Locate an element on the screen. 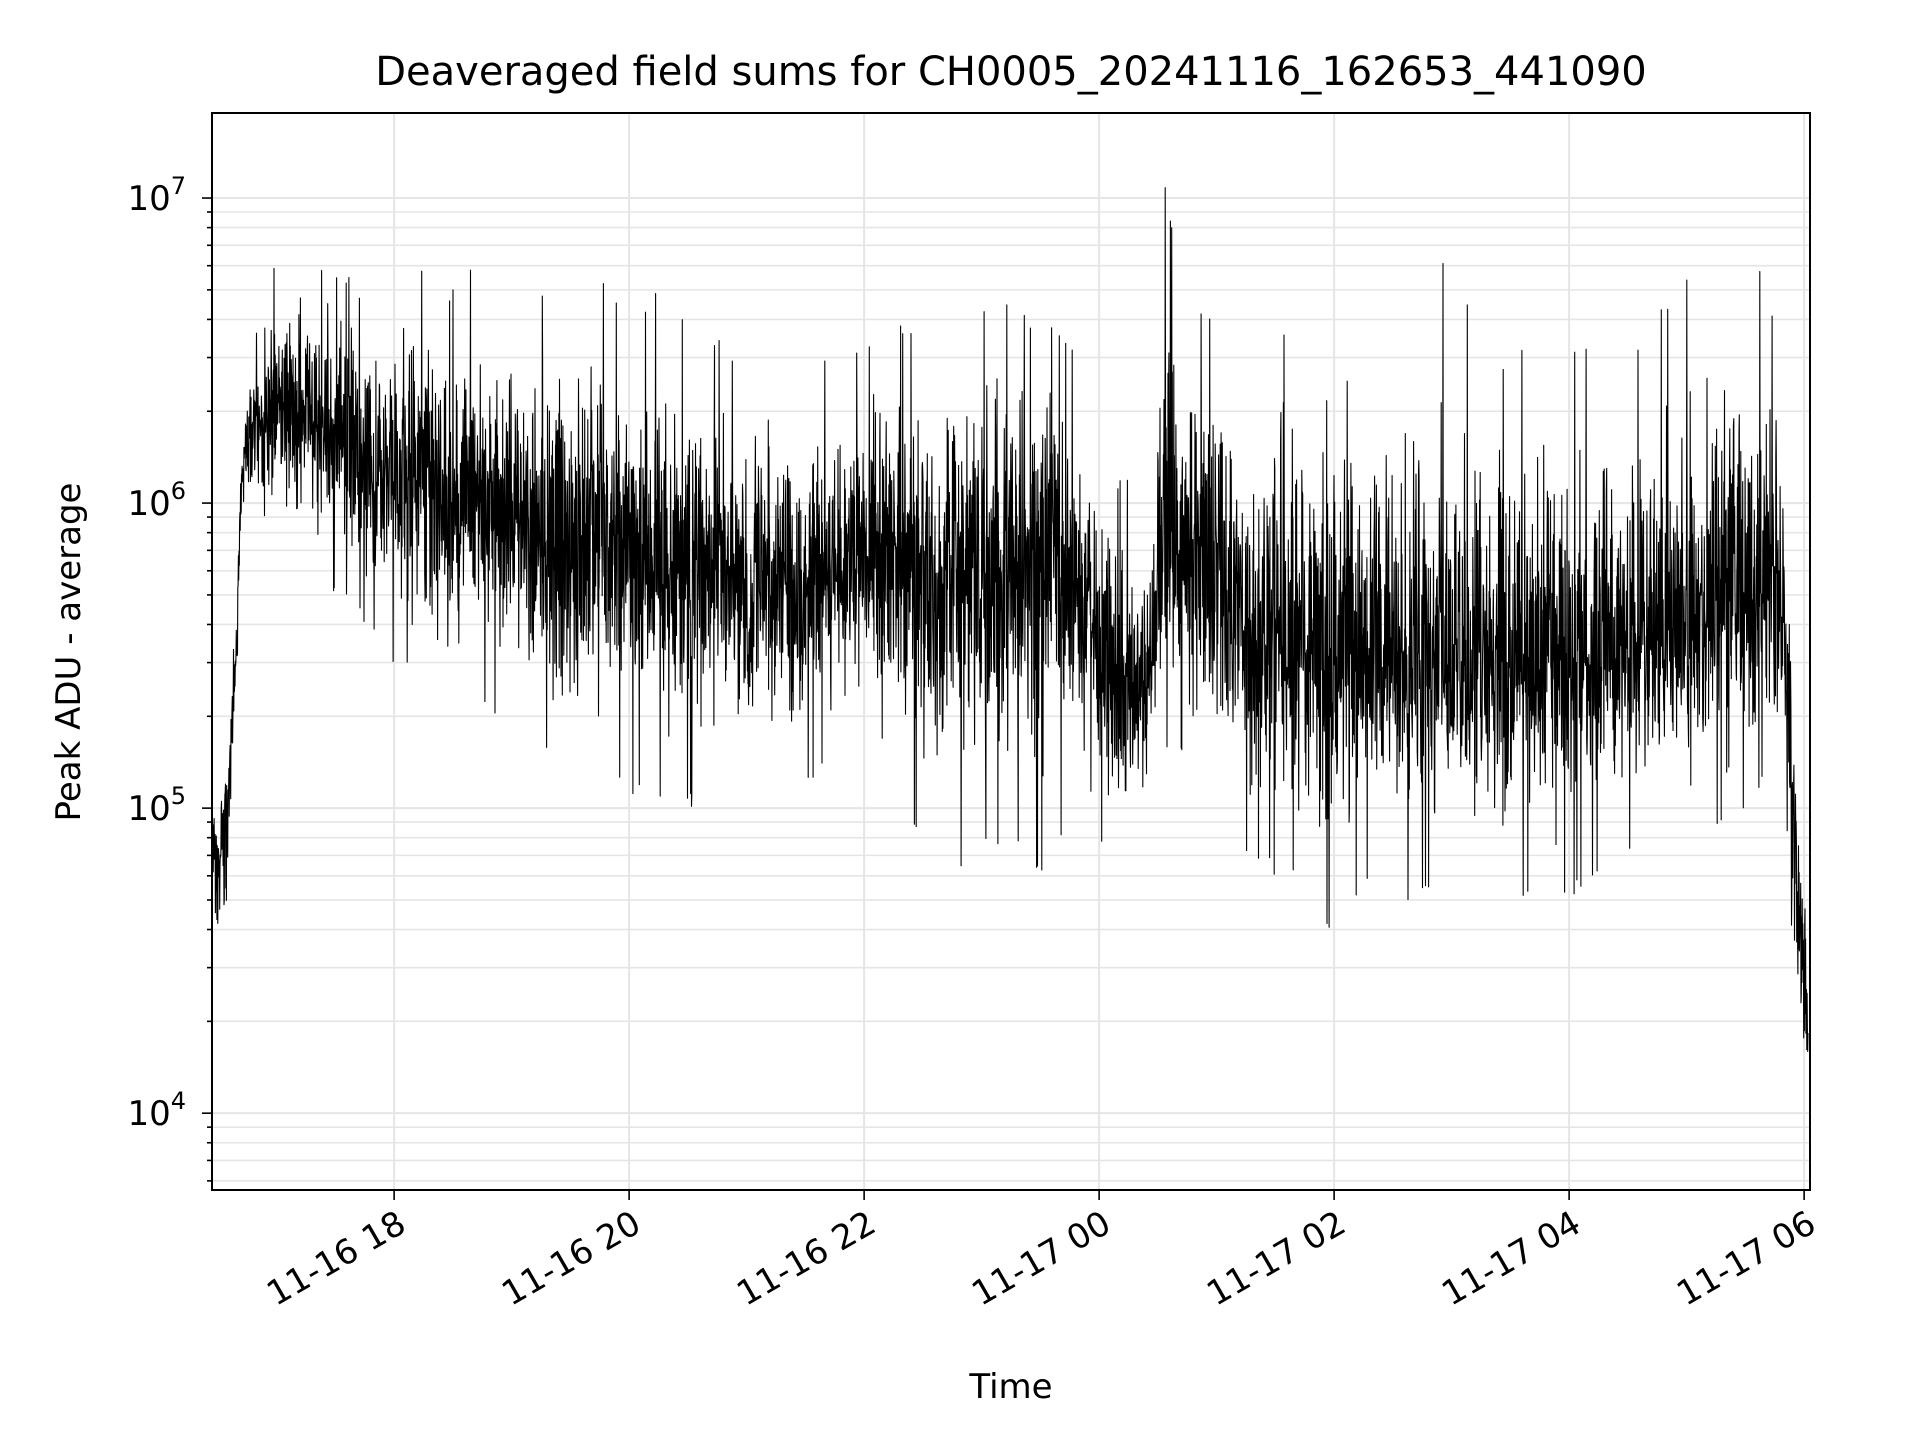 The image size is (1920, 1444). y-axis-label: Peak ADU - average is located at coordinates (69, 652).